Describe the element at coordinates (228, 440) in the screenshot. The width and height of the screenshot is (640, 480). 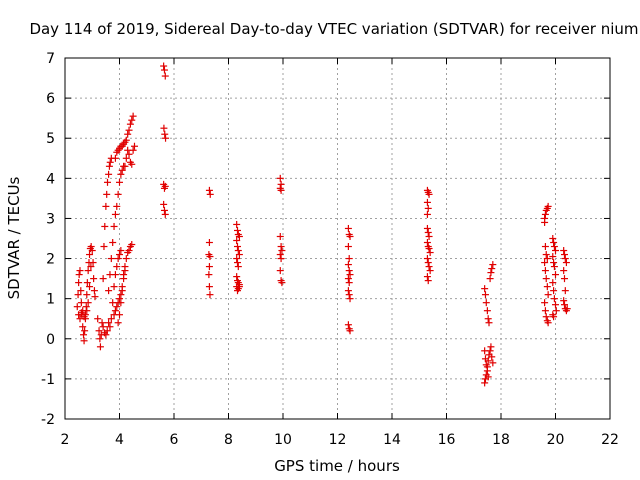
I see `x-tick-label: 8` at that location.